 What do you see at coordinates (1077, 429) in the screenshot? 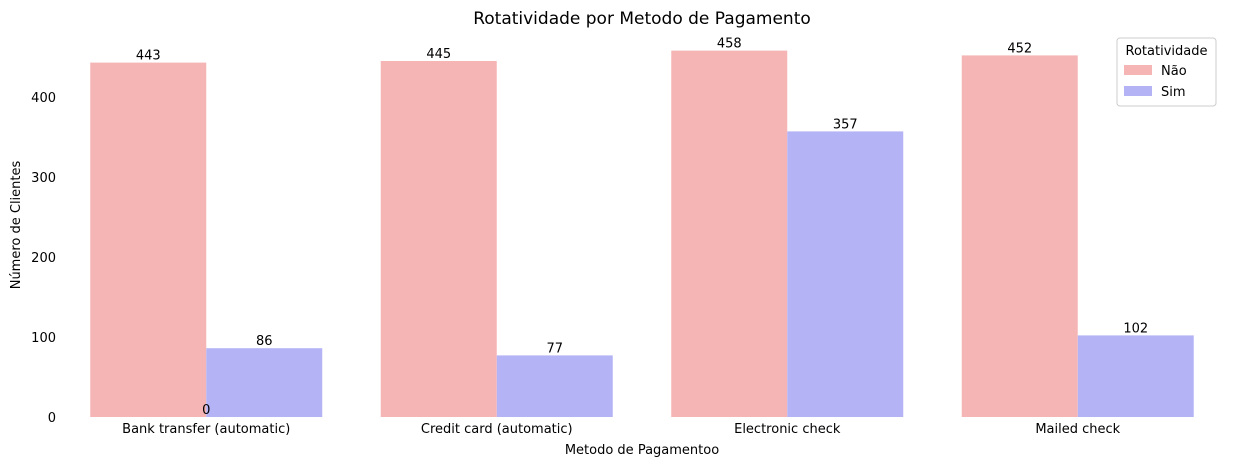
I see `x-tick-label: Mailed check` at bounding box center [1077, 429].